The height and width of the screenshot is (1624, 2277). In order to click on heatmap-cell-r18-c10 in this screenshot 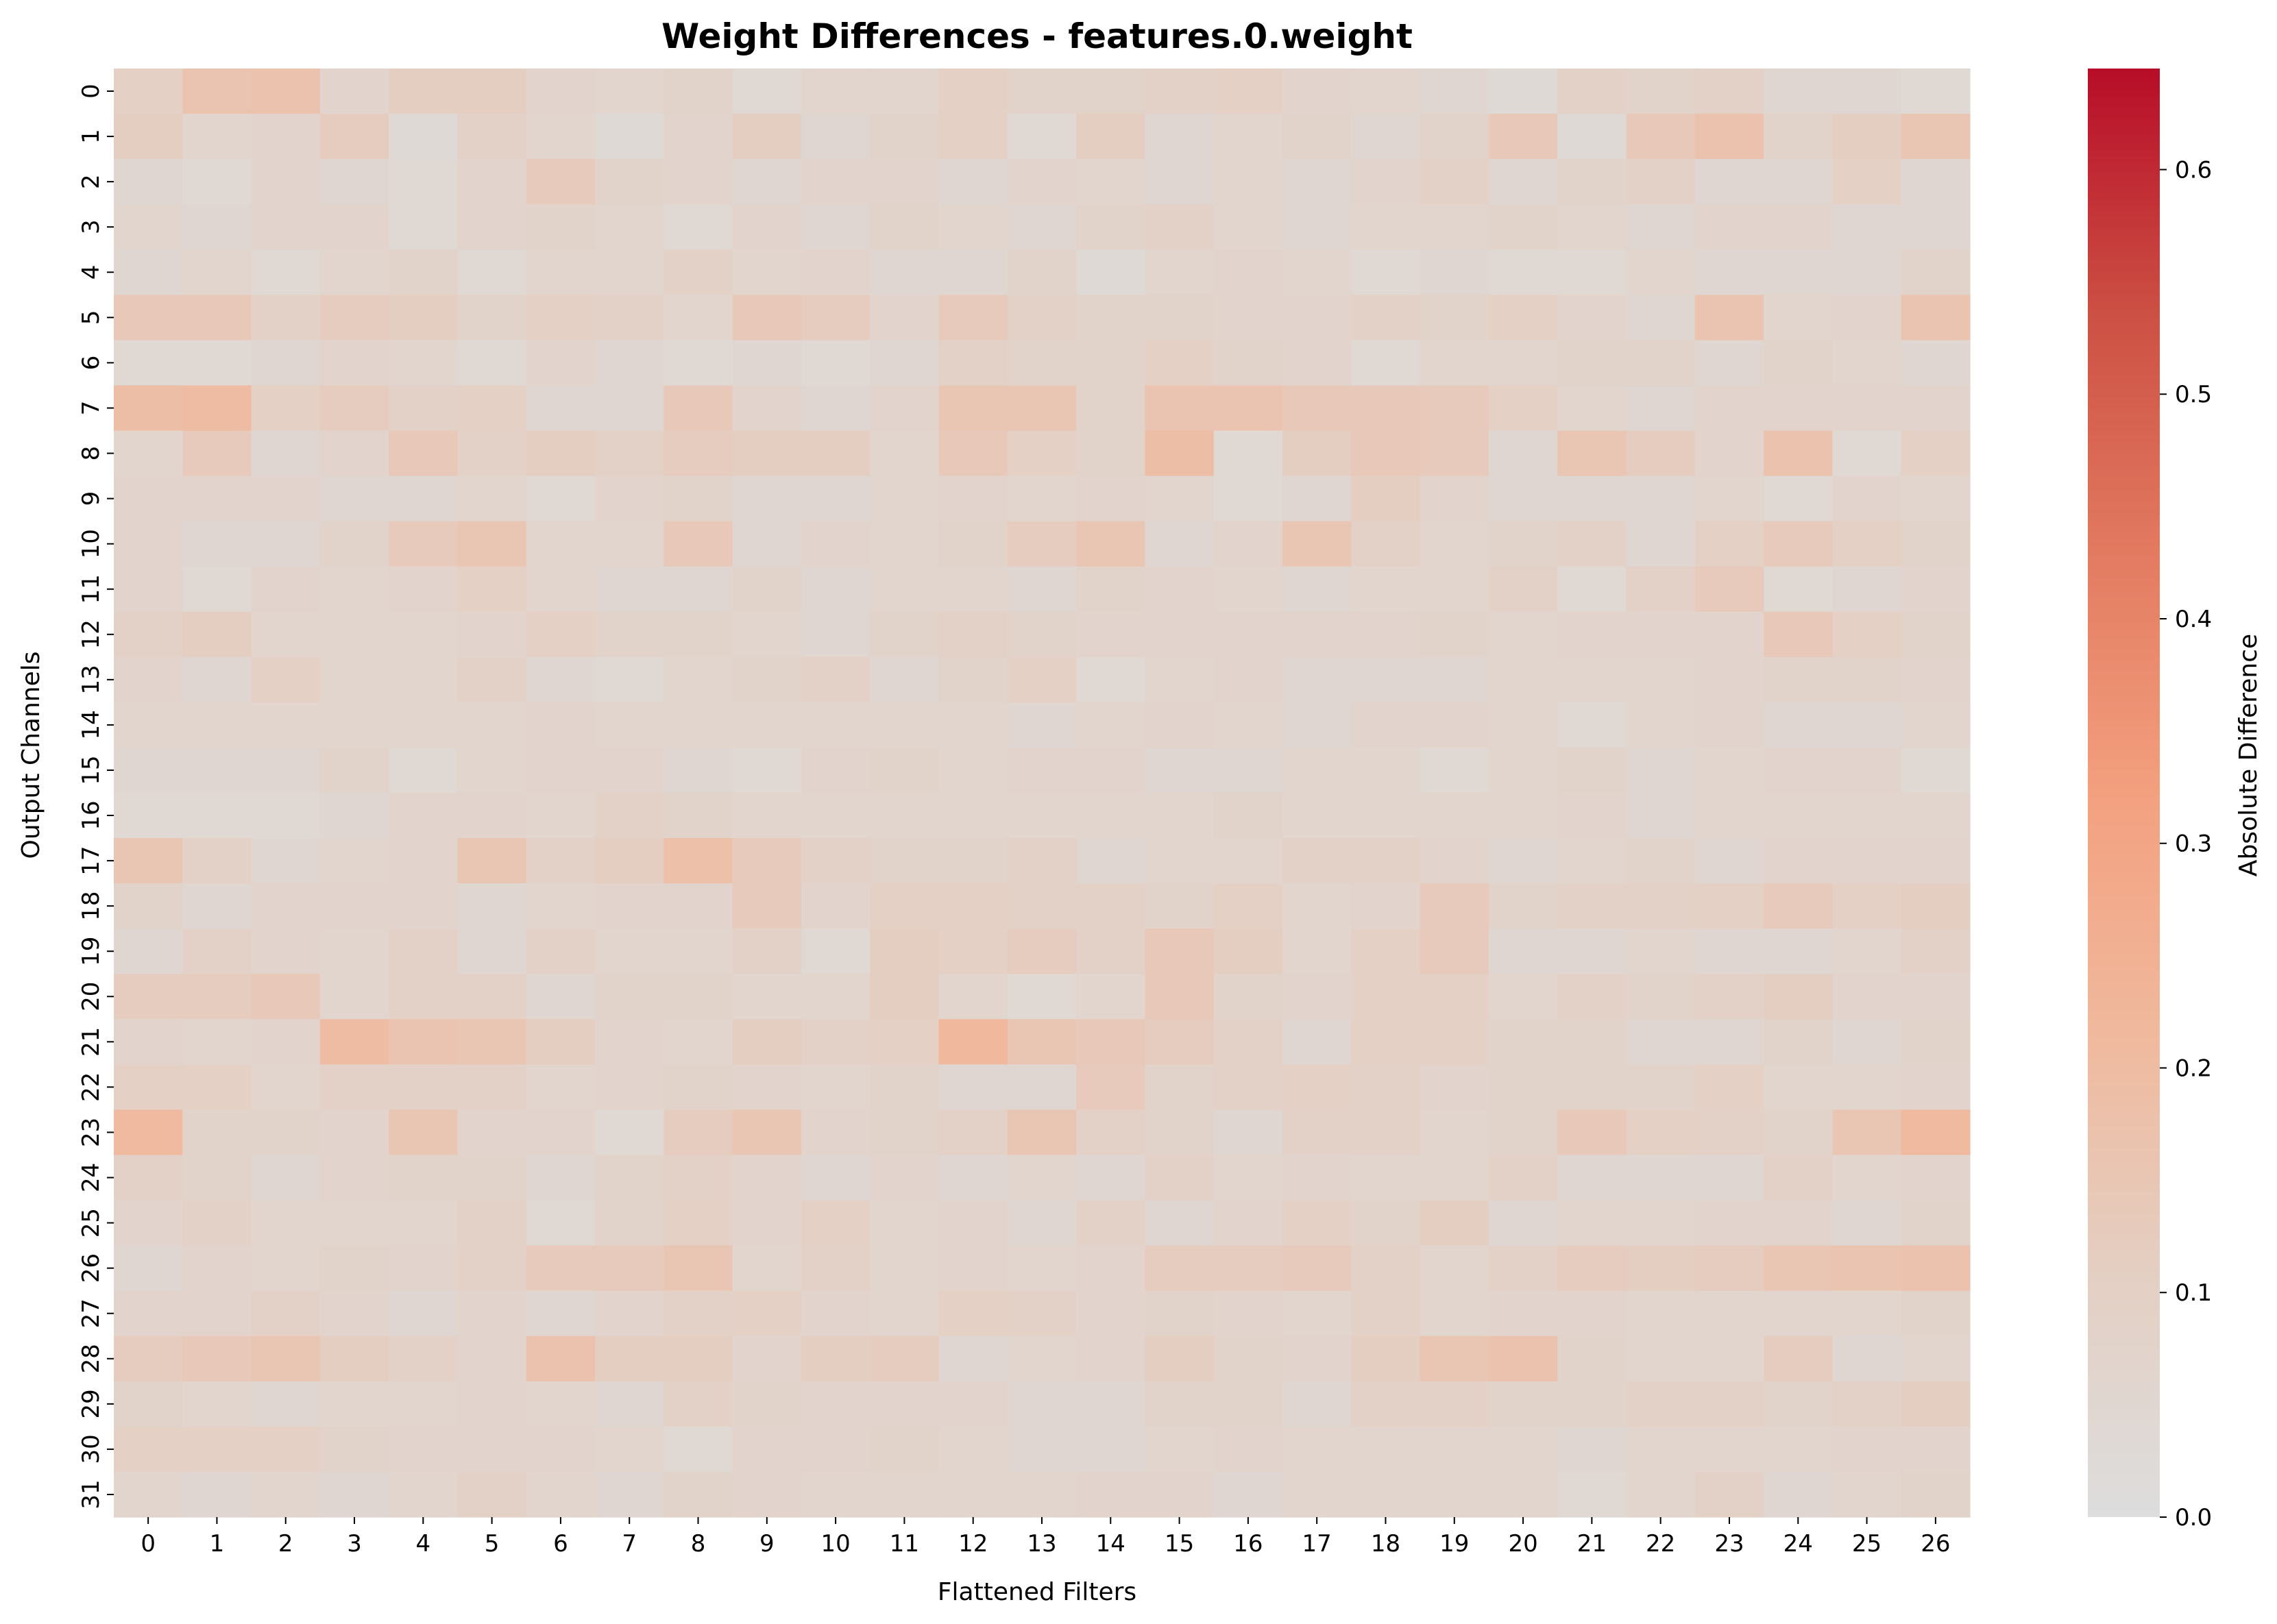, I will do `click(835, 906)`.